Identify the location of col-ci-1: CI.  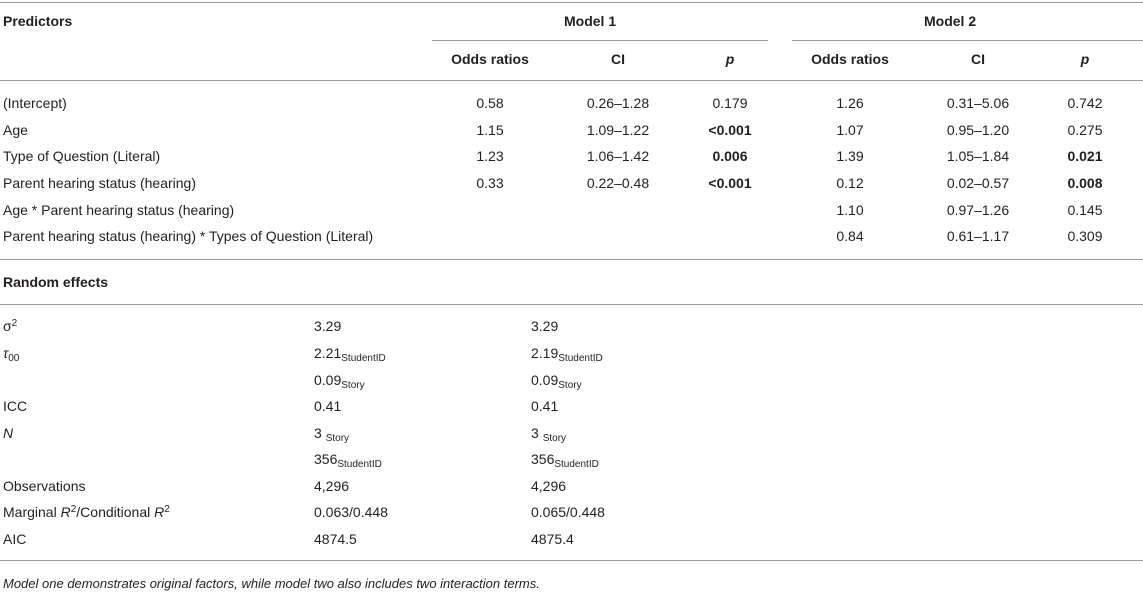
(618, 59).